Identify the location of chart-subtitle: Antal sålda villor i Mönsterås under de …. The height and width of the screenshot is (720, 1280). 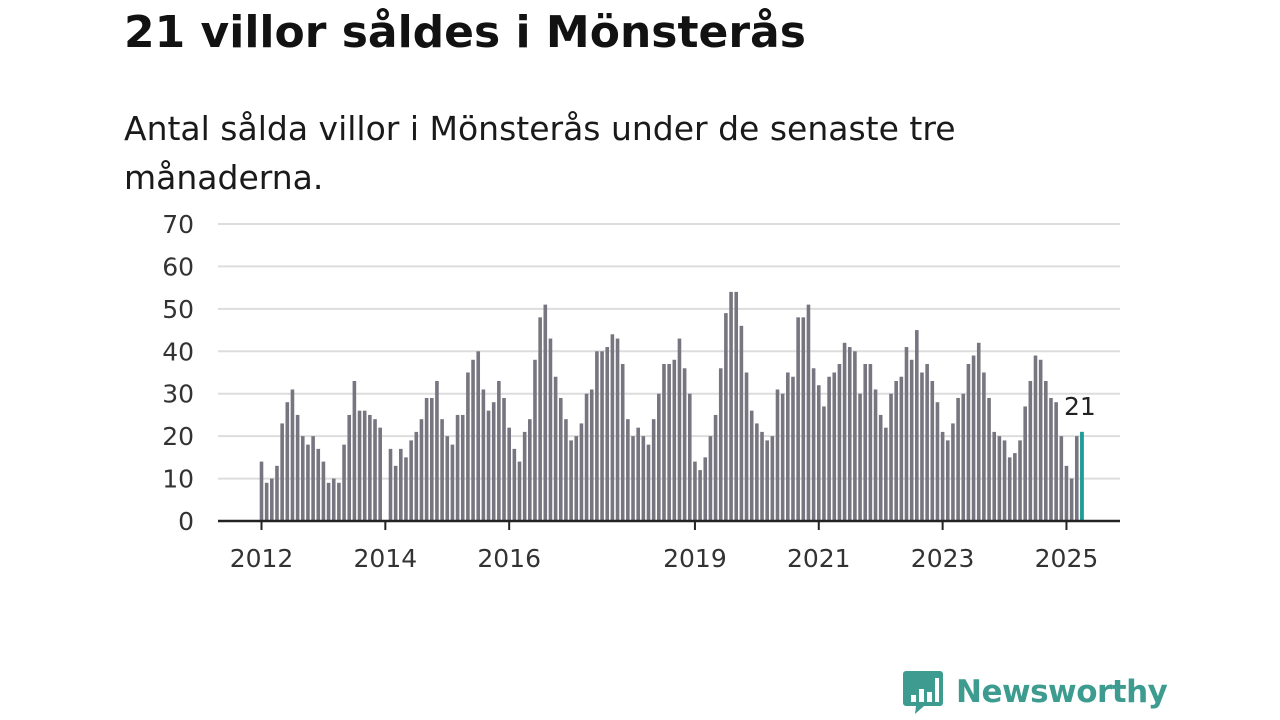
(540, 153).